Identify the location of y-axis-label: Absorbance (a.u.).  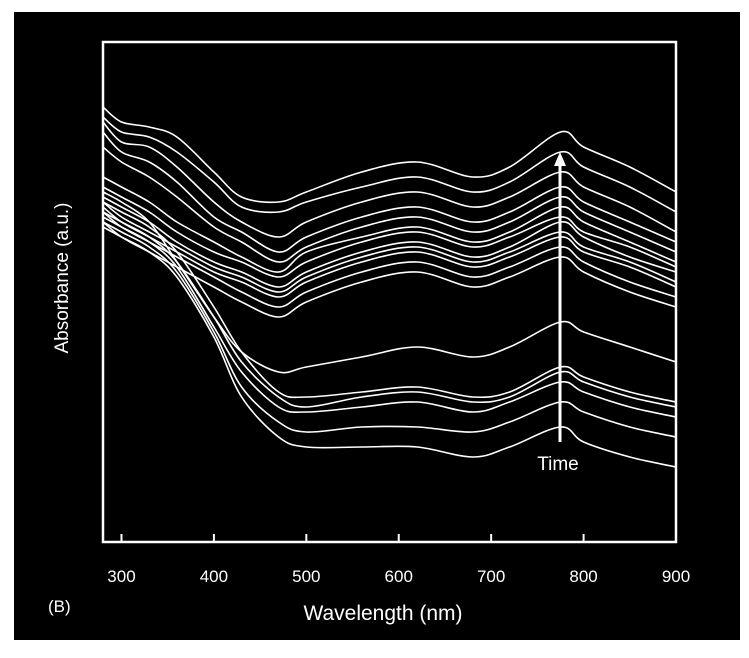
(62, 277).